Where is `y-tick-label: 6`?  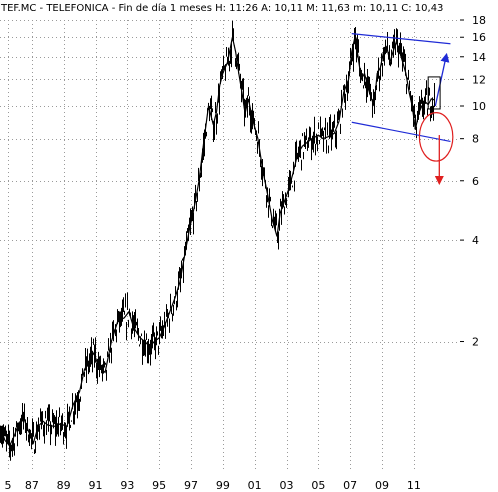
y-tick-label: 6 is located at coordinates (475, 181).